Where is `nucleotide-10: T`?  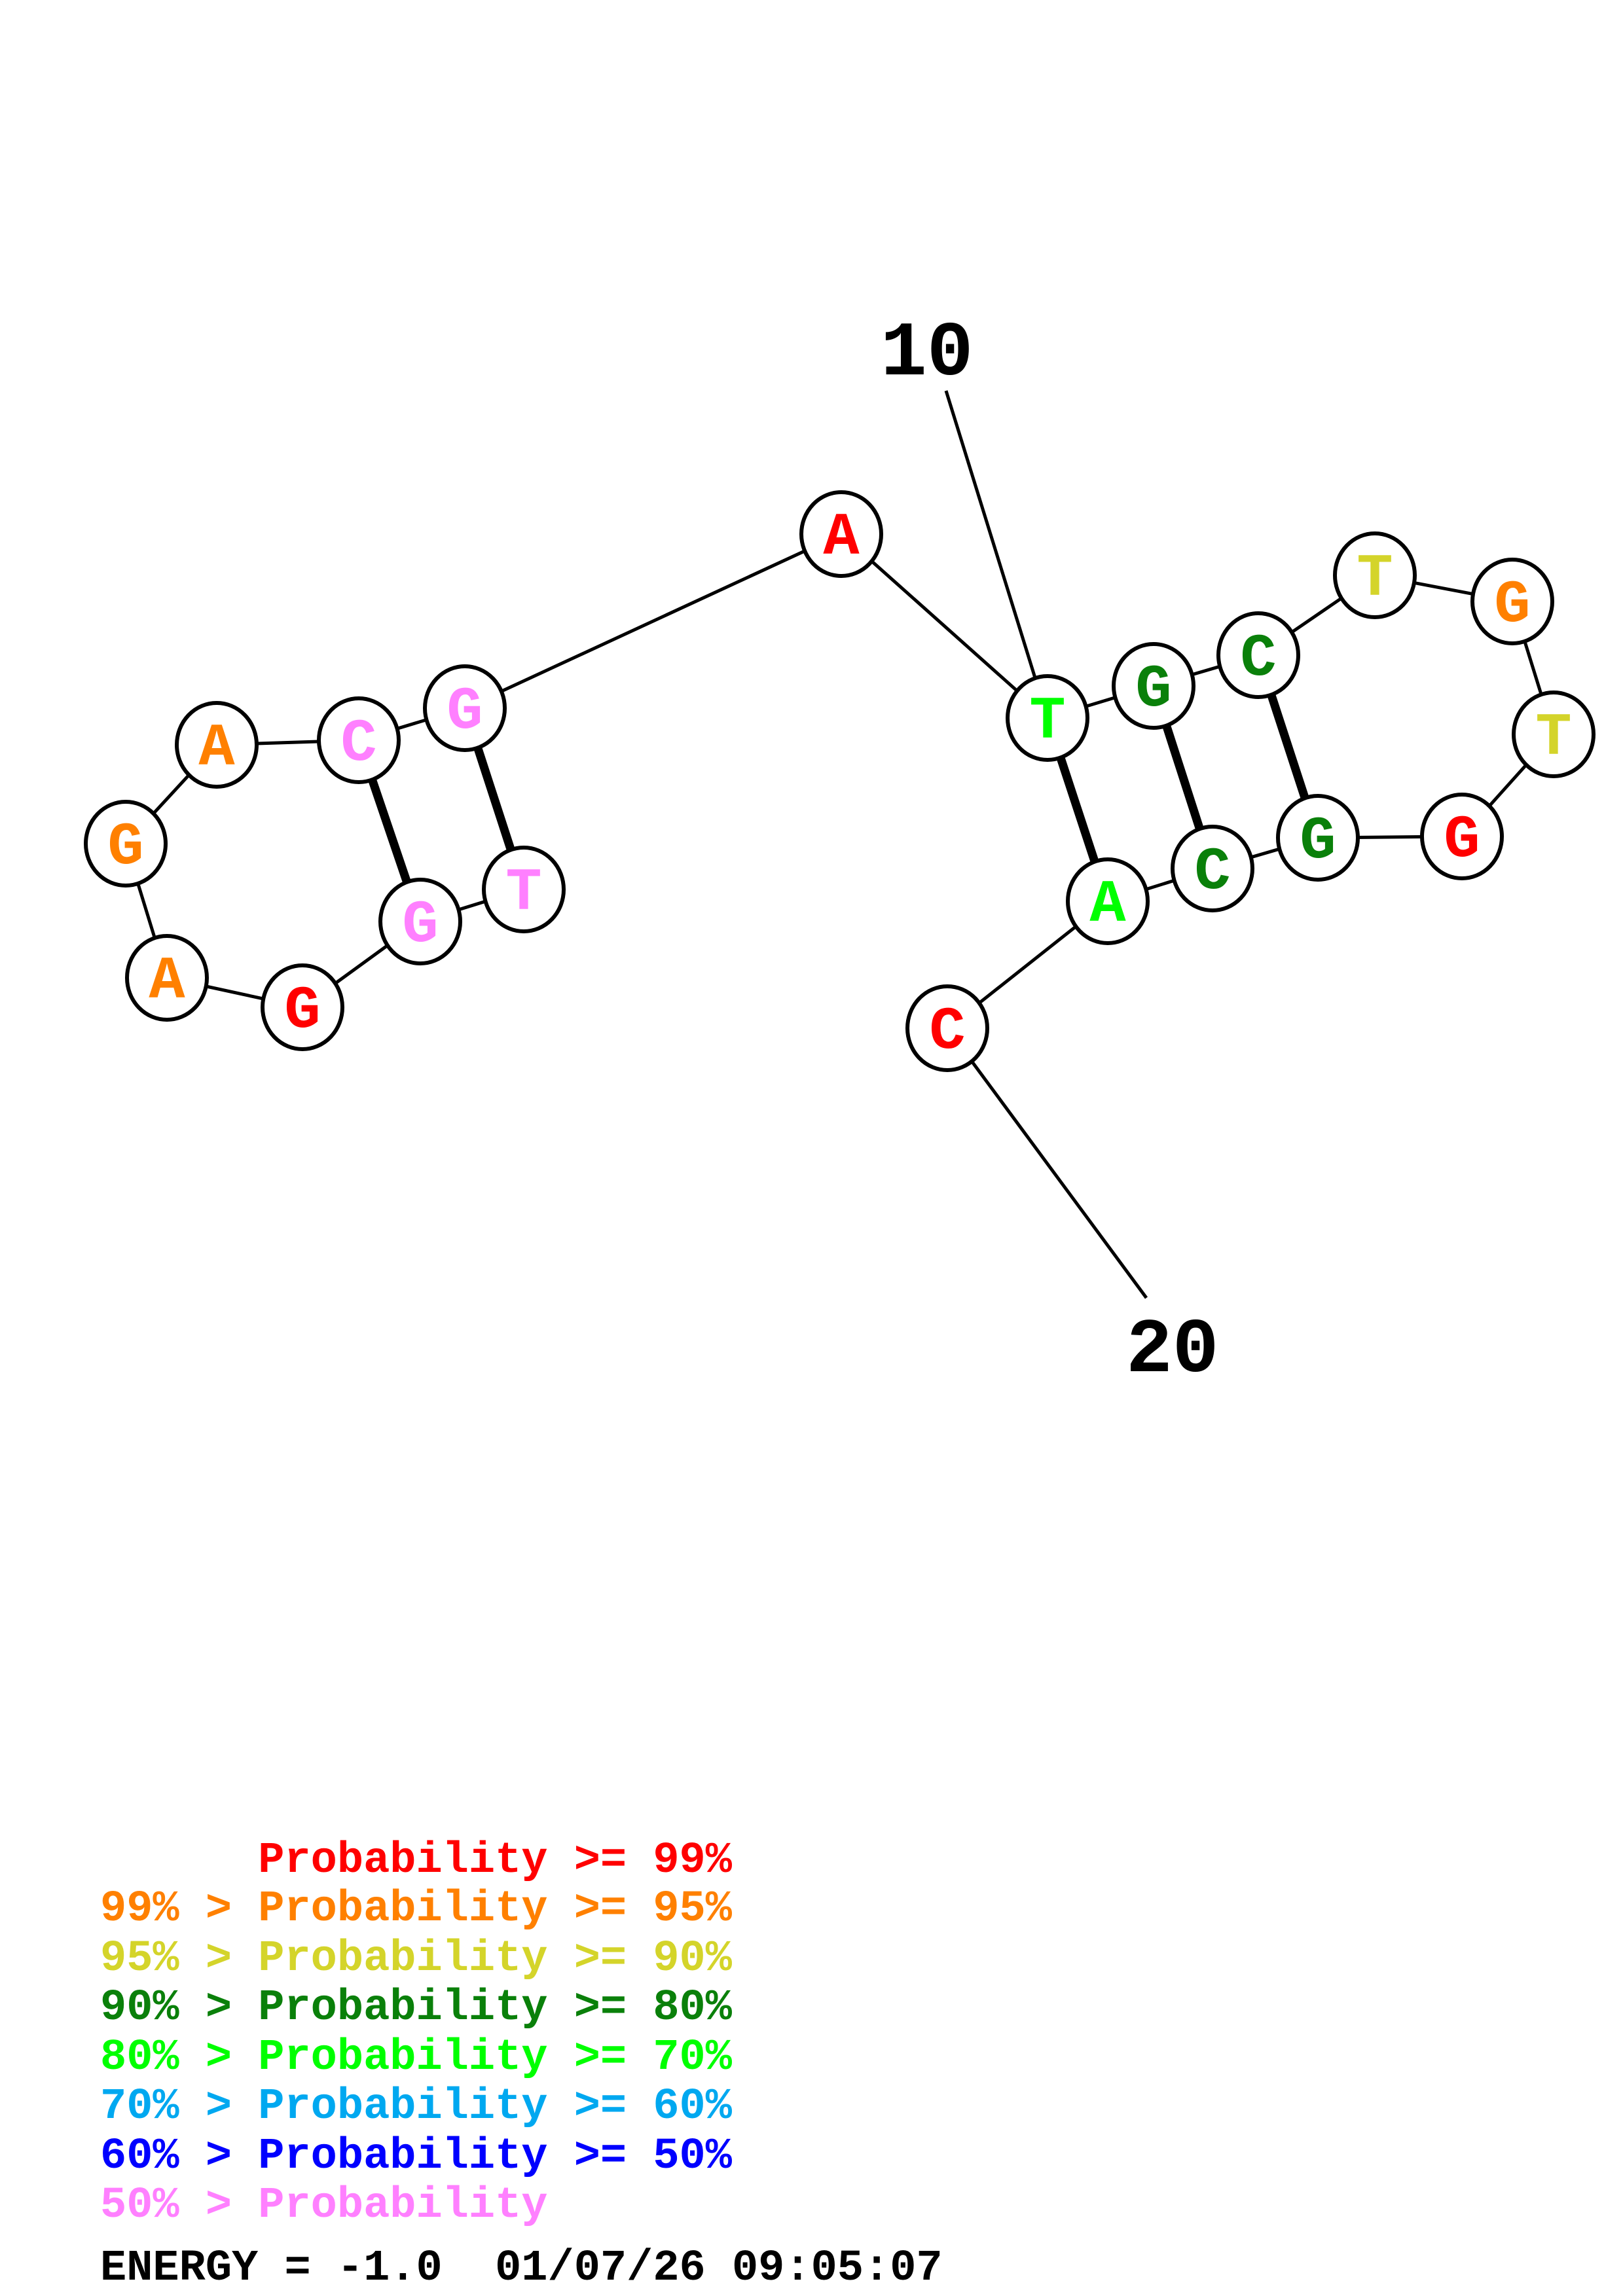 nucleotide-10: T is located at coordinates (1047, 718).